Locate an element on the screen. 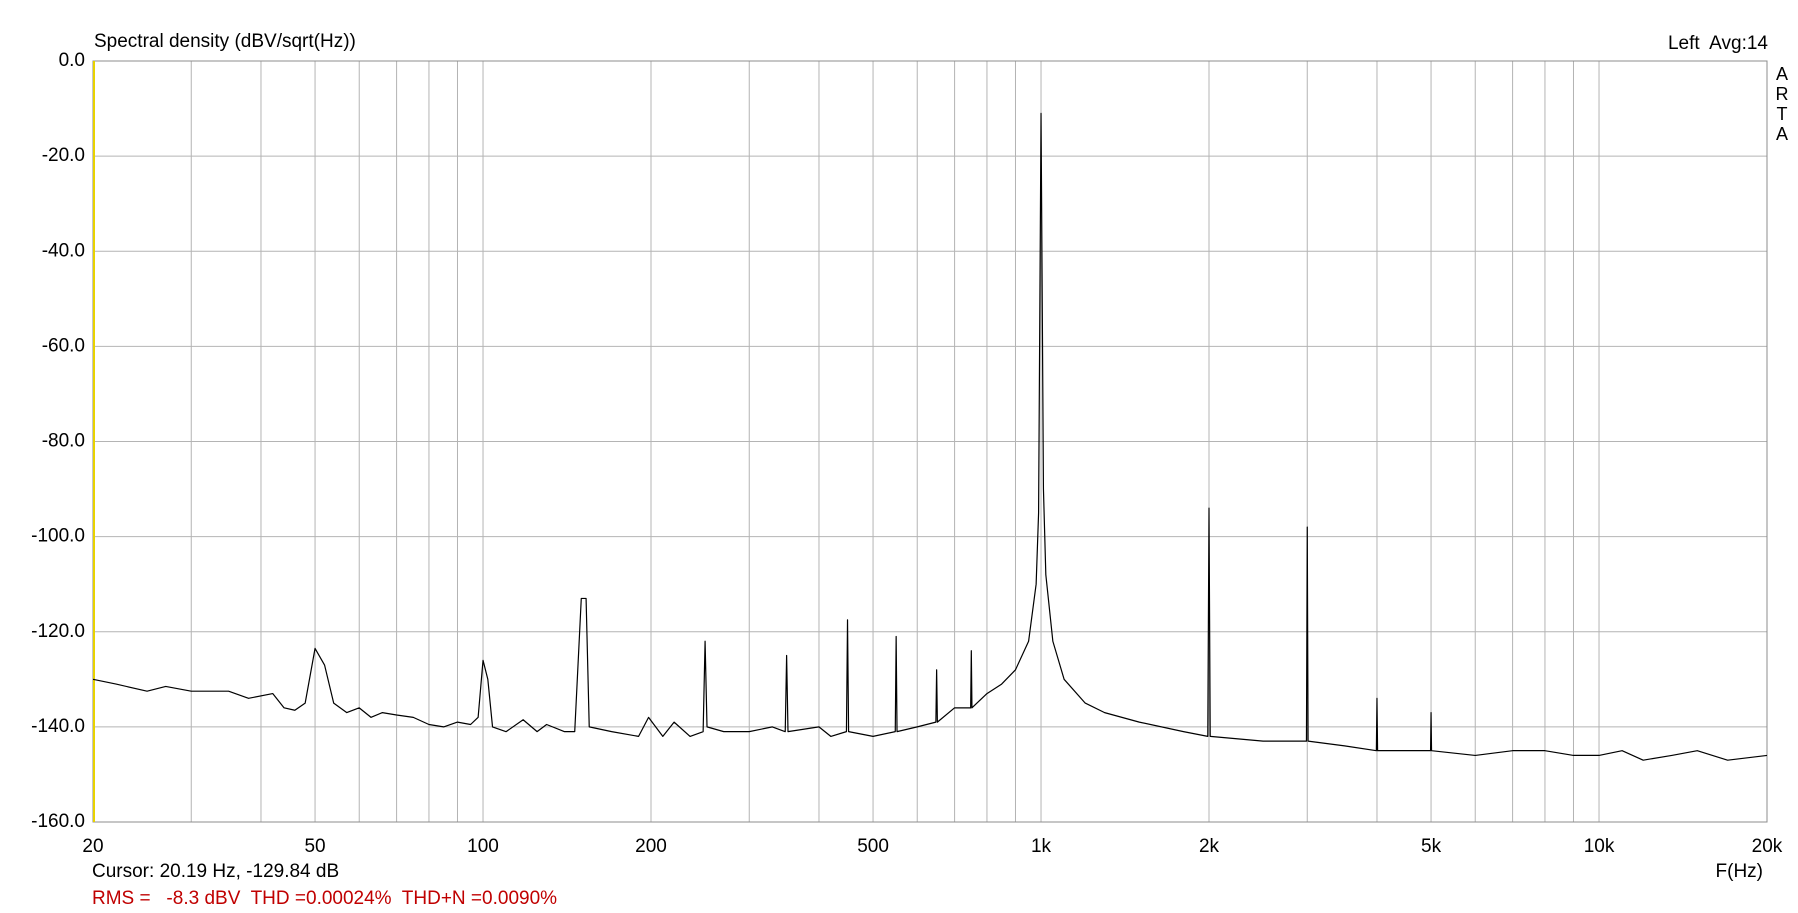 The image size is (1798, 913). cursor-info: Cursor: 20.19 Hz, -129.84 dB is located at coordinates (215, 871).